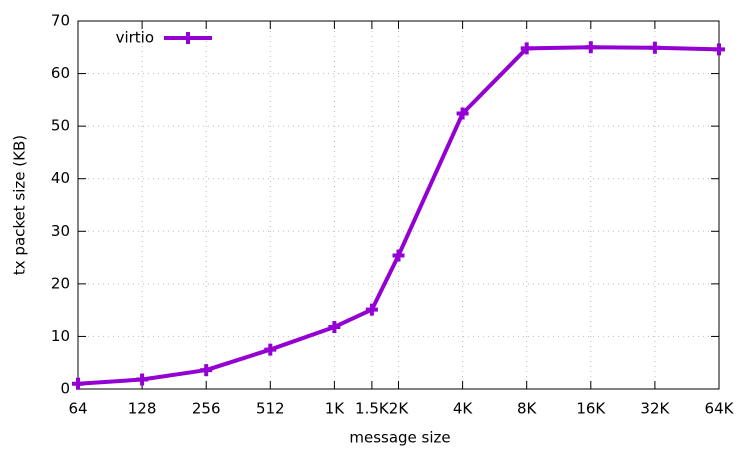  Describe the element at coordinates (463, 409) in the screenshot. I see `x-tick-label: 4K` at that location.